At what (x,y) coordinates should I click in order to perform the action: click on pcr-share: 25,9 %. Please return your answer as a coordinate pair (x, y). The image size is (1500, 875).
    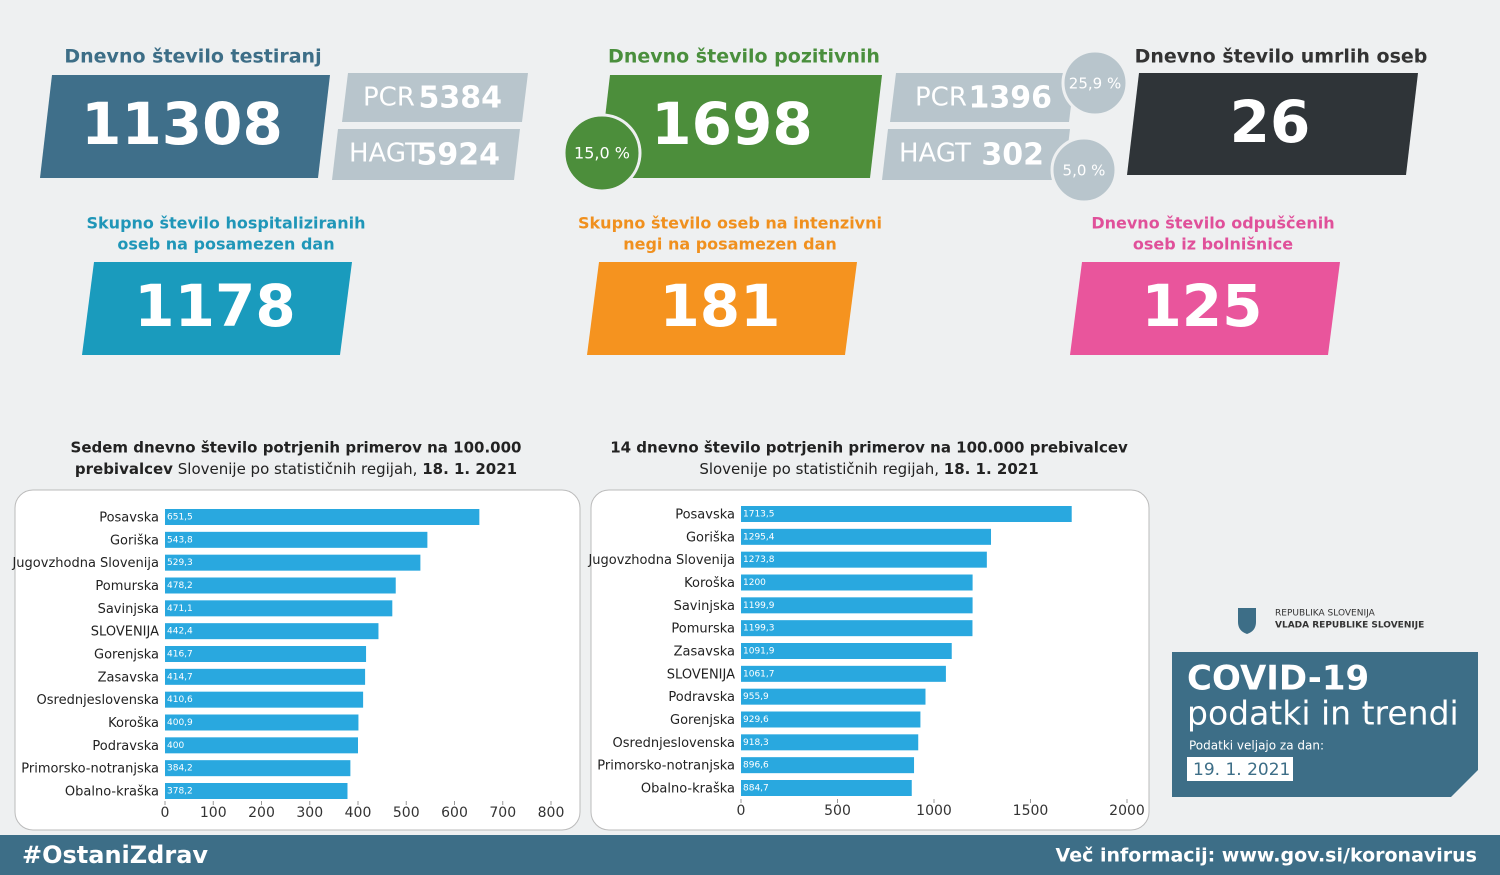
    Looking at the image, I should click on (1095, 84).